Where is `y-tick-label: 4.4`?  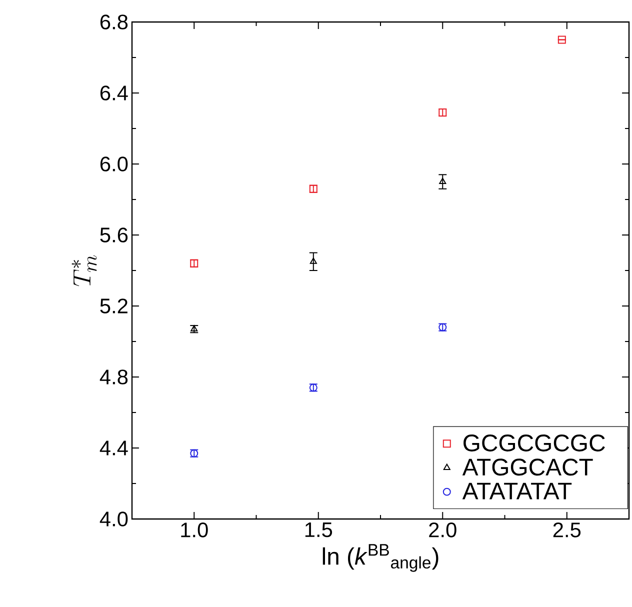 y-tick-label: 4.4 is located at coordinates (114, 448).